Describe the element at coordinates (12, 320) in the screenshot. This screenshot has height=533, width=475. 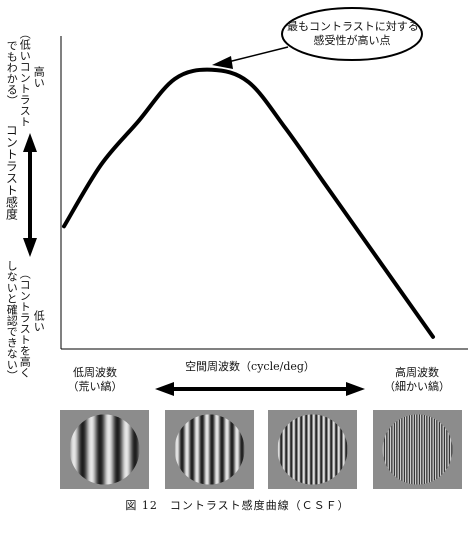
I see `y-low-note-2: しないと確認できない）` at that location.